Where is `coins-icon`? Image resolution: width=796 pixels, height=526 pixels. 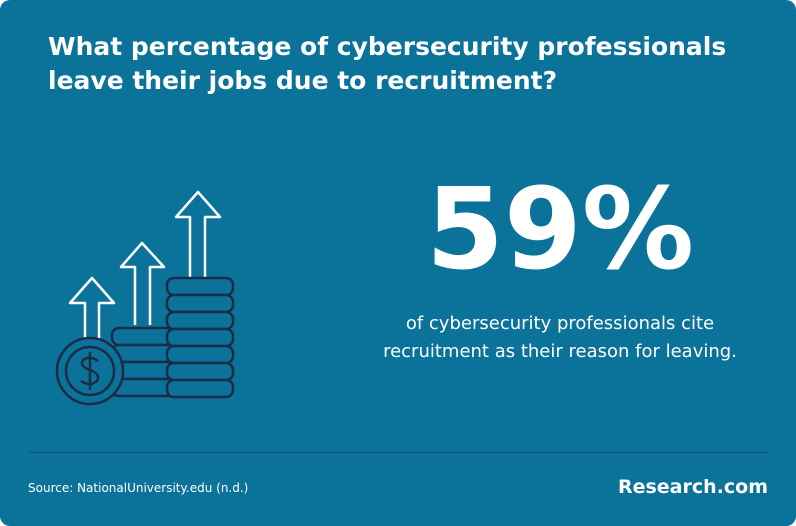
coins-icon is located at coordinates (145, 298).